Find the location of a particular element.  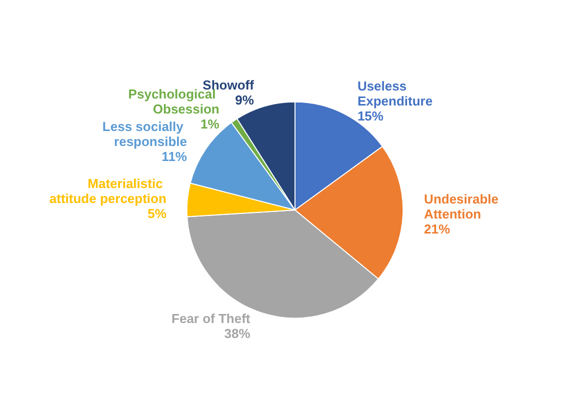

data-label: 21% is located at coordinates (437, 228).